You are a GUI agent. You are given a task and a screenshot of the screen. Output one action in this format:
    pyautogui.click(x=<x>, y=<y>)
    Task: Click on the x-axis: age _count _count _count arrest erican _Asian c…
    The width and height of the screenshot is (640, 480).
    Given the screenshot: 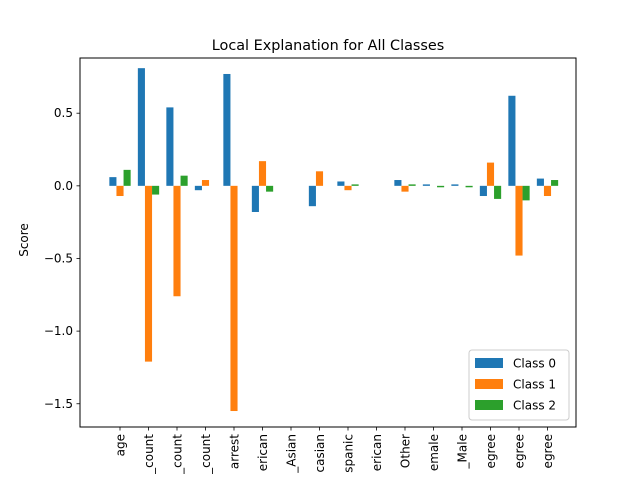 What is the action you would take?
    pyautogui.click(x=334, y=451)
    